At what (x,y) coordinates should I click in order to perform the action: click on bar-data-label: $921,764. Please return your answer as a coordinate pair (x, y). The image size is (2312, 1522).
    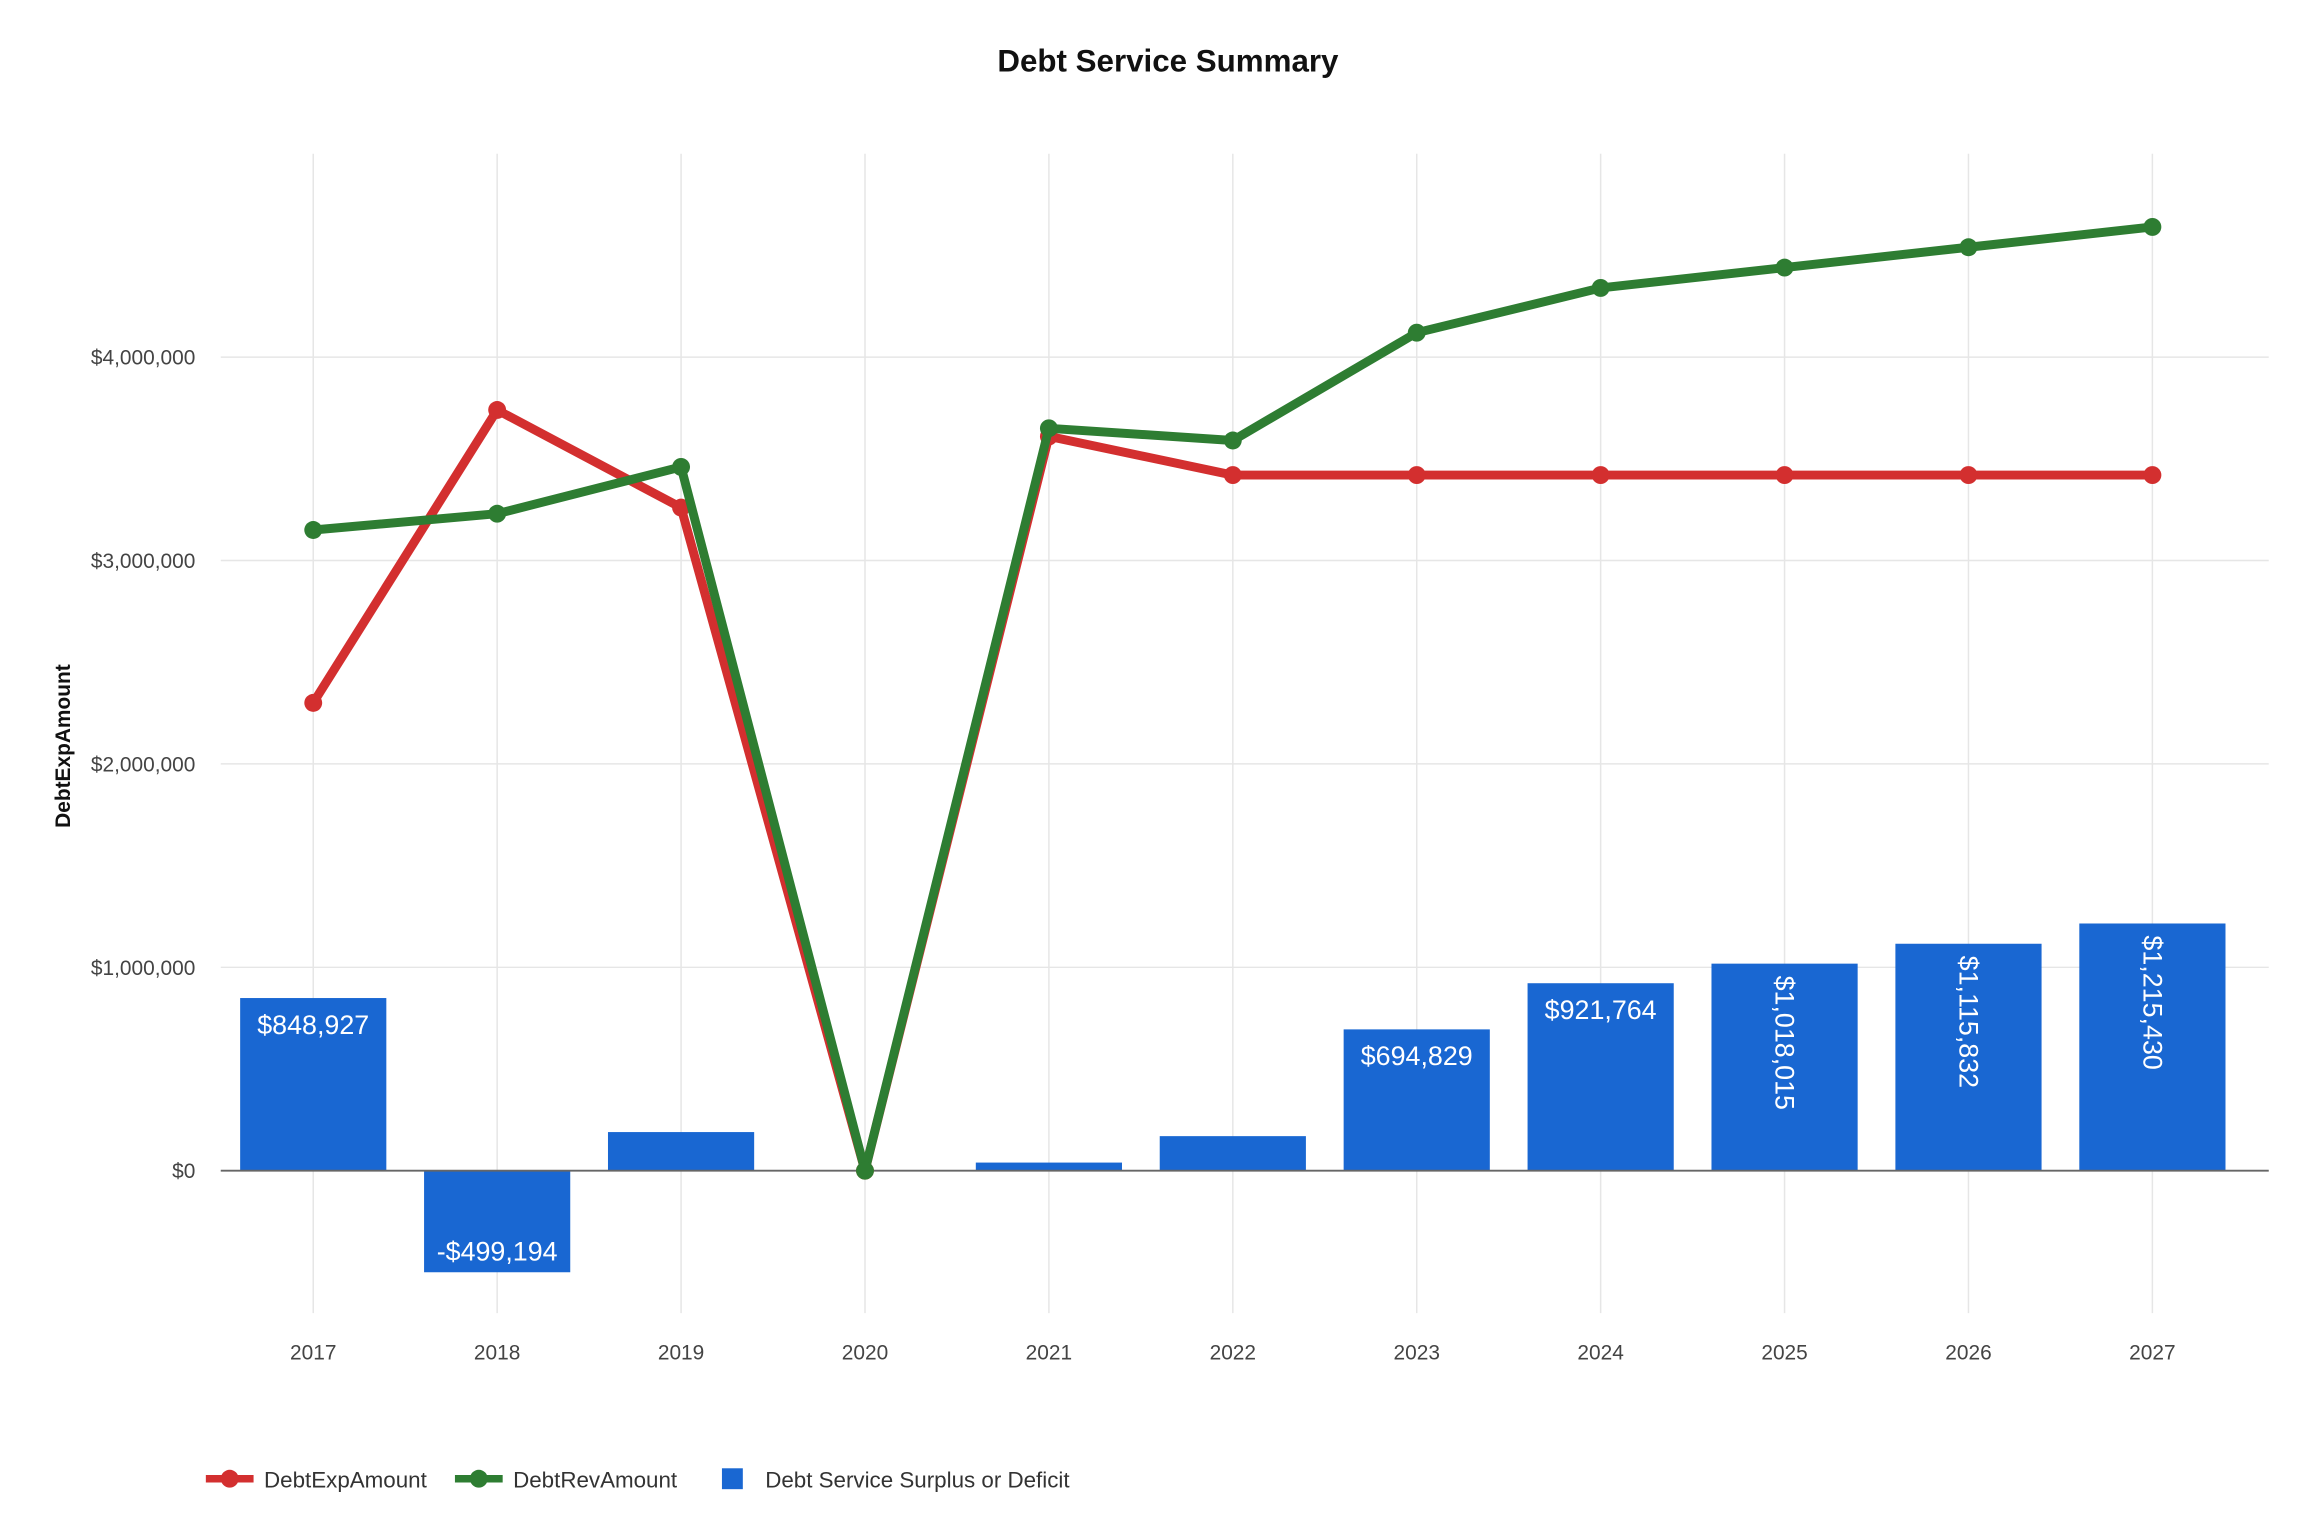
    Looking at the image, I should click on (1601, 1010).